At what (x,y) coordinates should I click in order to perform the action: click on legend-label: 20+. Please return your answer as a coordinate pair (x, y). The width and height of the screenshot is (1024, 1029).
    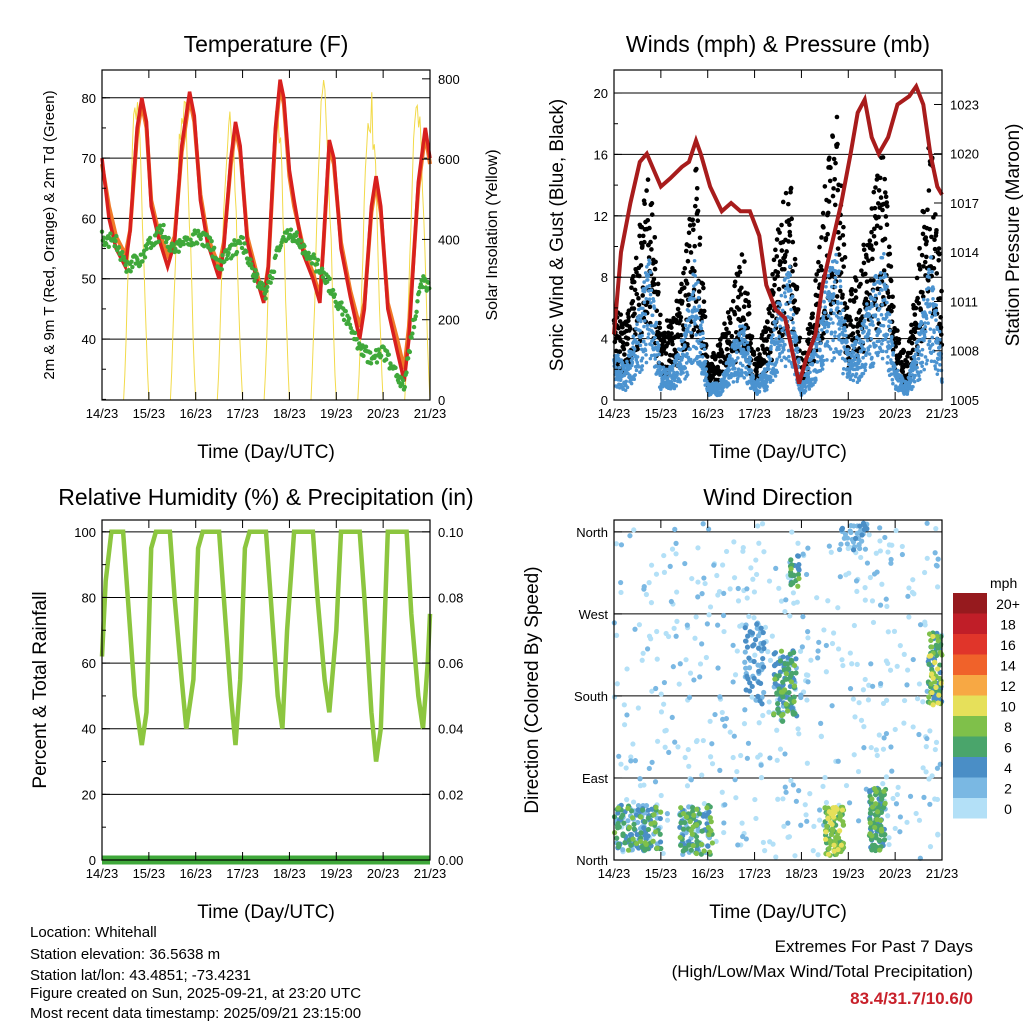
    Looking at the image, I should click on (1008, 604).